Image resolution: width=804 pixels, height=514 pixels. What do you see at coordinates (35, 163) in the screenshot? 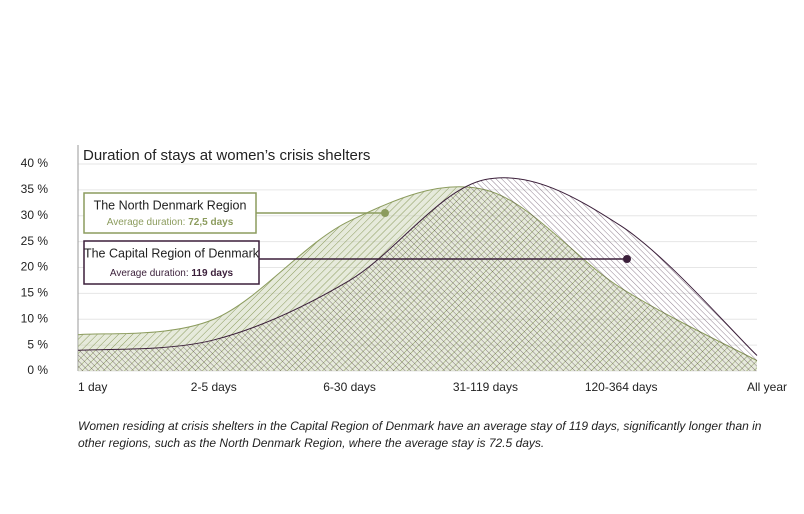
I see `y-tick-label: 40 %` at bounding box center [35, 163].